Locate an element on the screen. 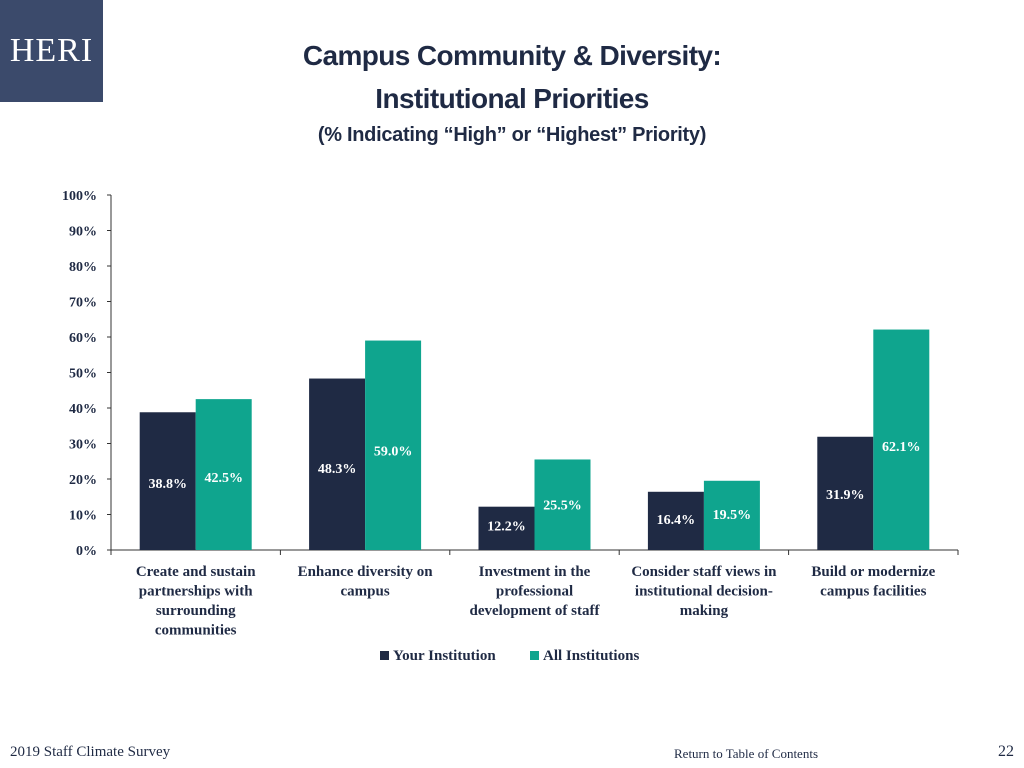 This screenshot has height=768, width=1024. legend-label: Your Institution is located at coordinates (444, 656).